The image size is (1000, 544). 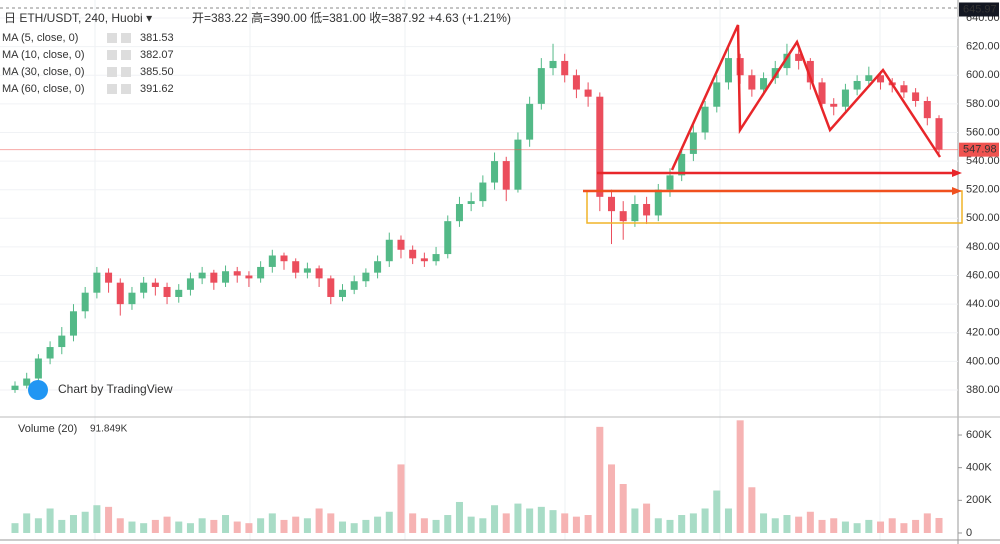 I want to click on price-label-box, so click(x=979, y=9).